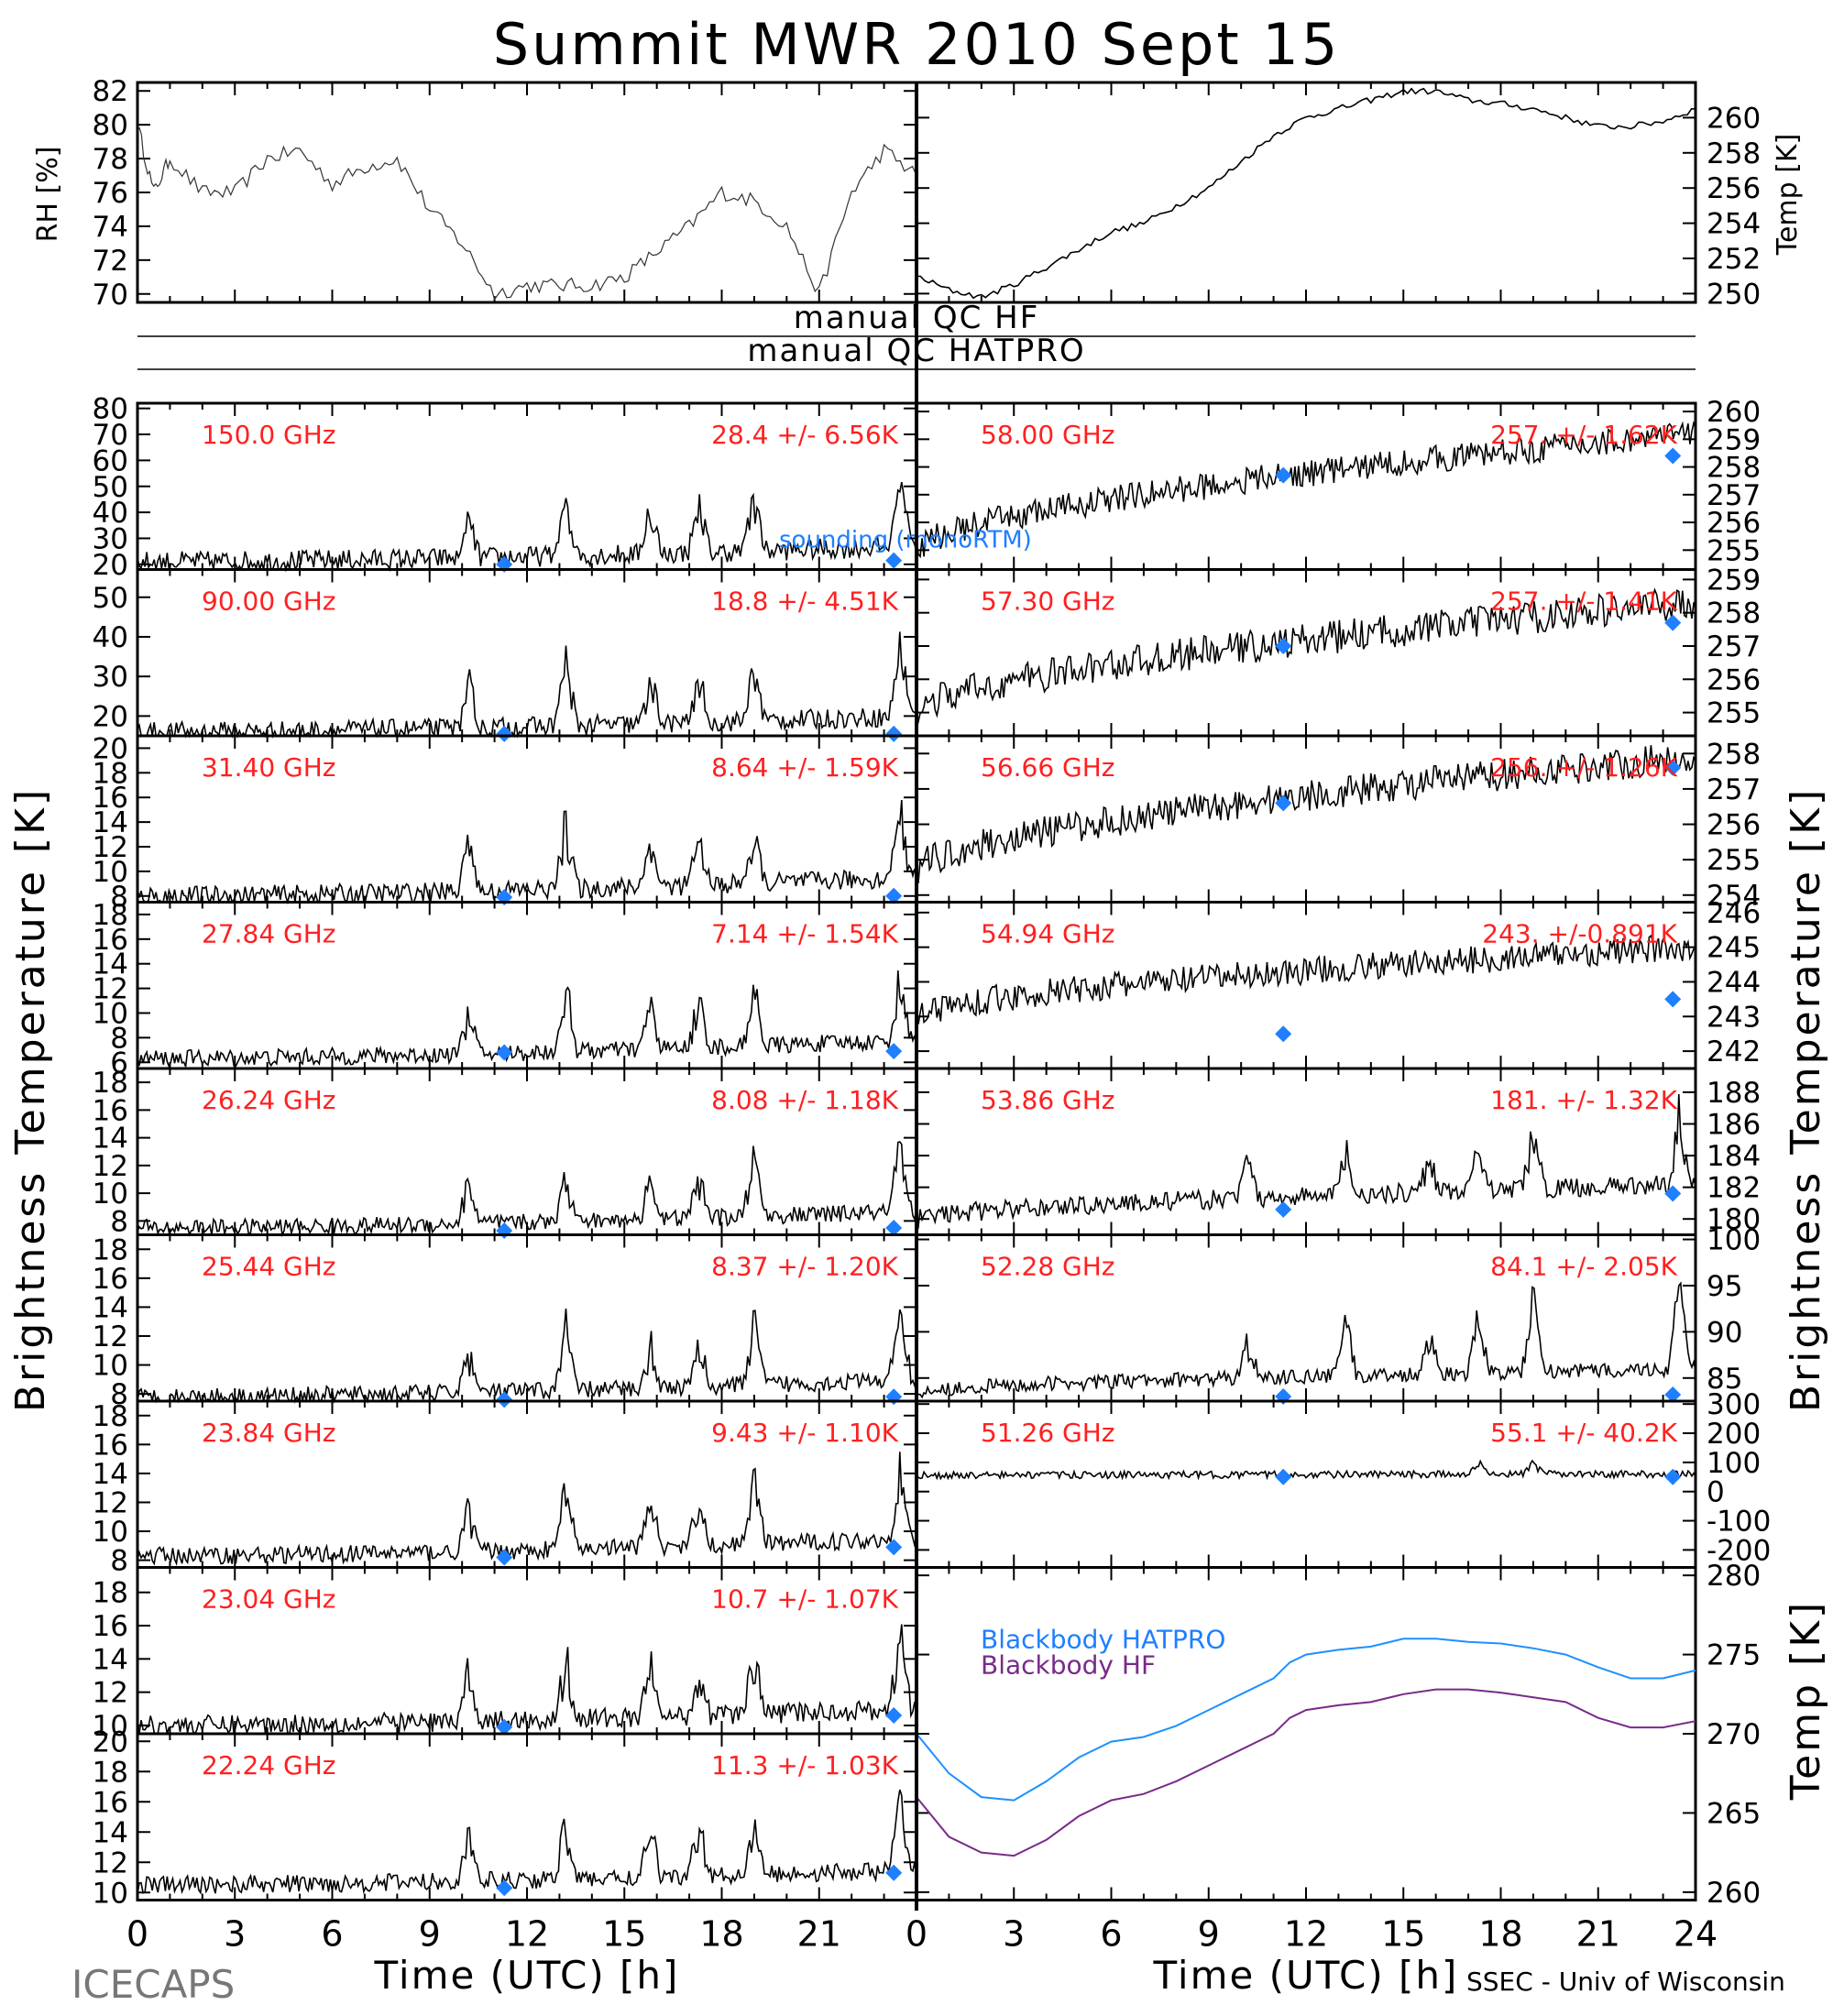 The width and height of the screenshot is (1833, 2016). Describe the element at coordinates (1598, 1934) in the screenshot. I see `x-tick-label: 21` at that location.